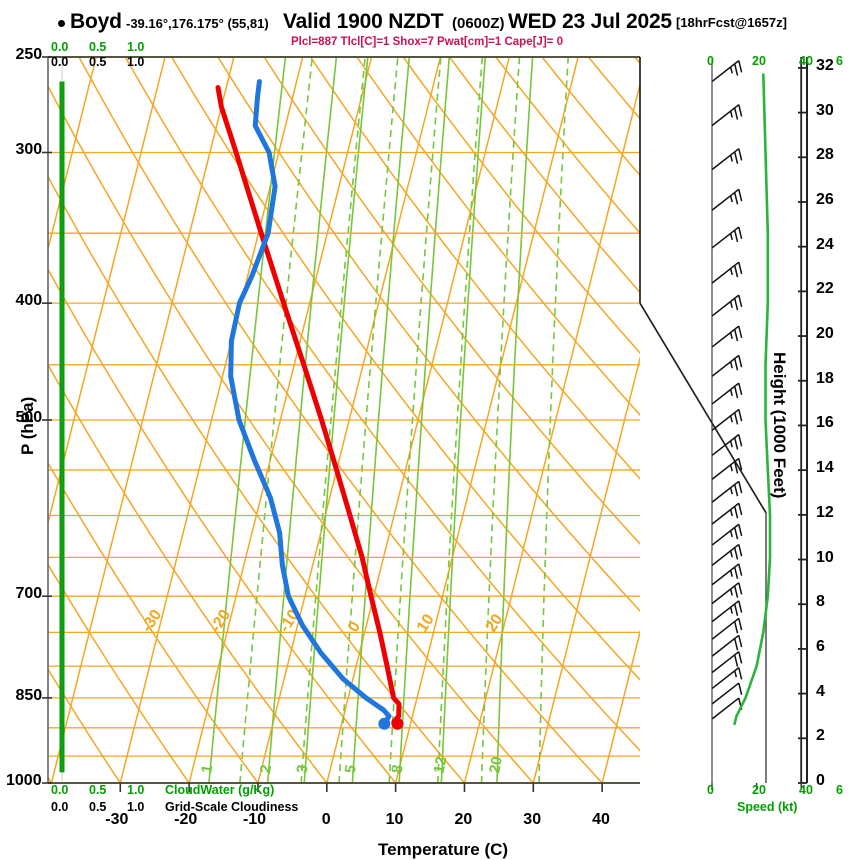  I want to click on height-tick-14: 14, so click(825, 468).